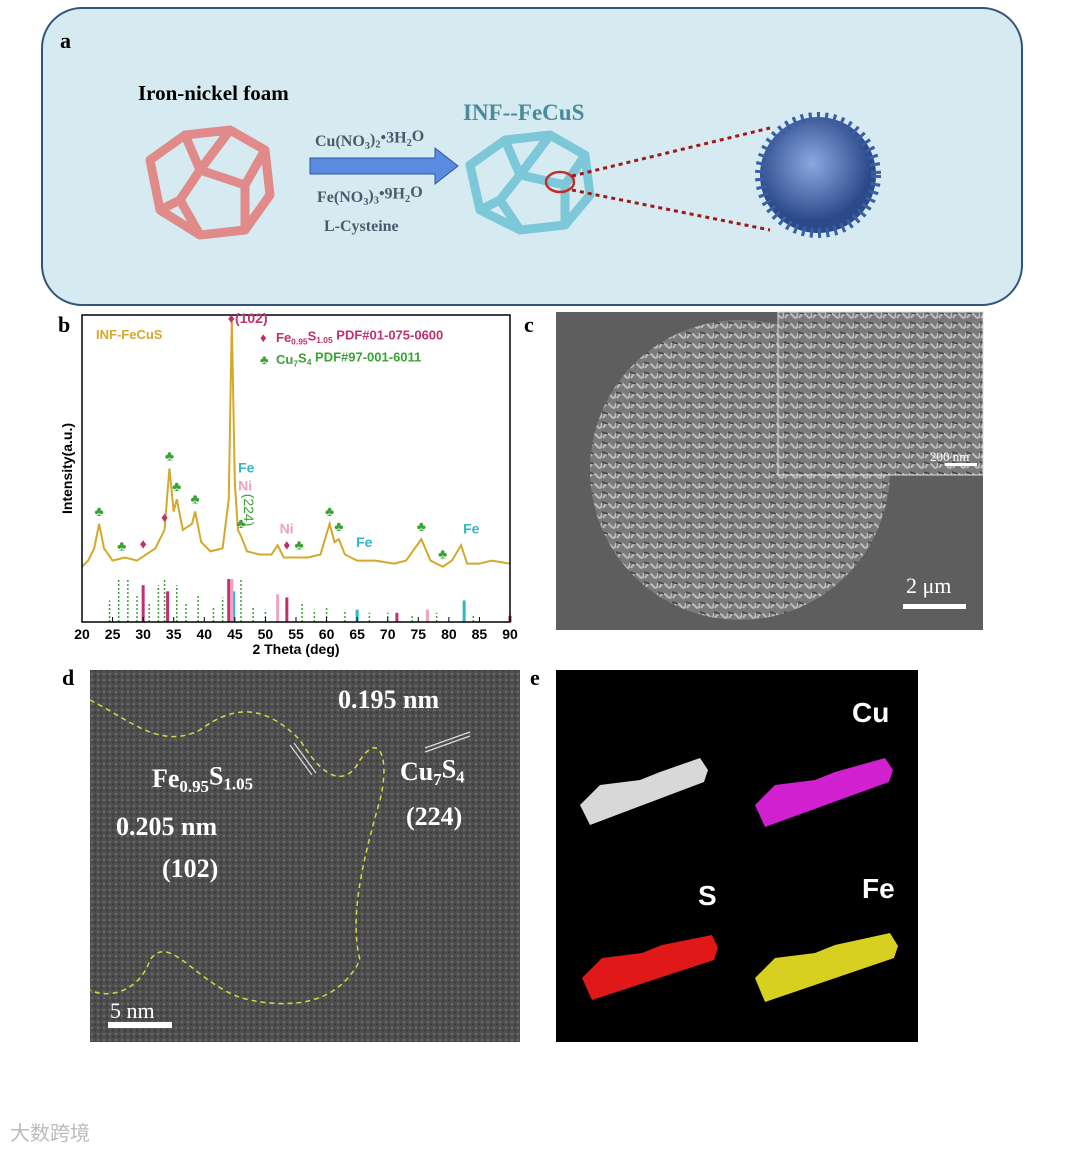  Describe the element at coordinates (366, 356) in the screenshot. I see `text-part: PDF#97-001-6011` at that location.